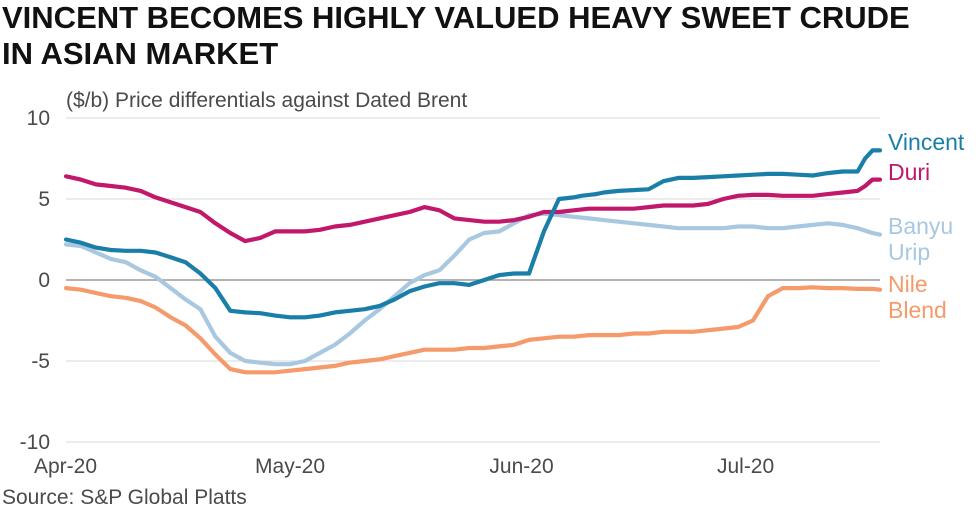  What do you see at coordinates (473, 330) in the screenshot?
I see `series-line-nile-blend` at bounding box center [473, 330].